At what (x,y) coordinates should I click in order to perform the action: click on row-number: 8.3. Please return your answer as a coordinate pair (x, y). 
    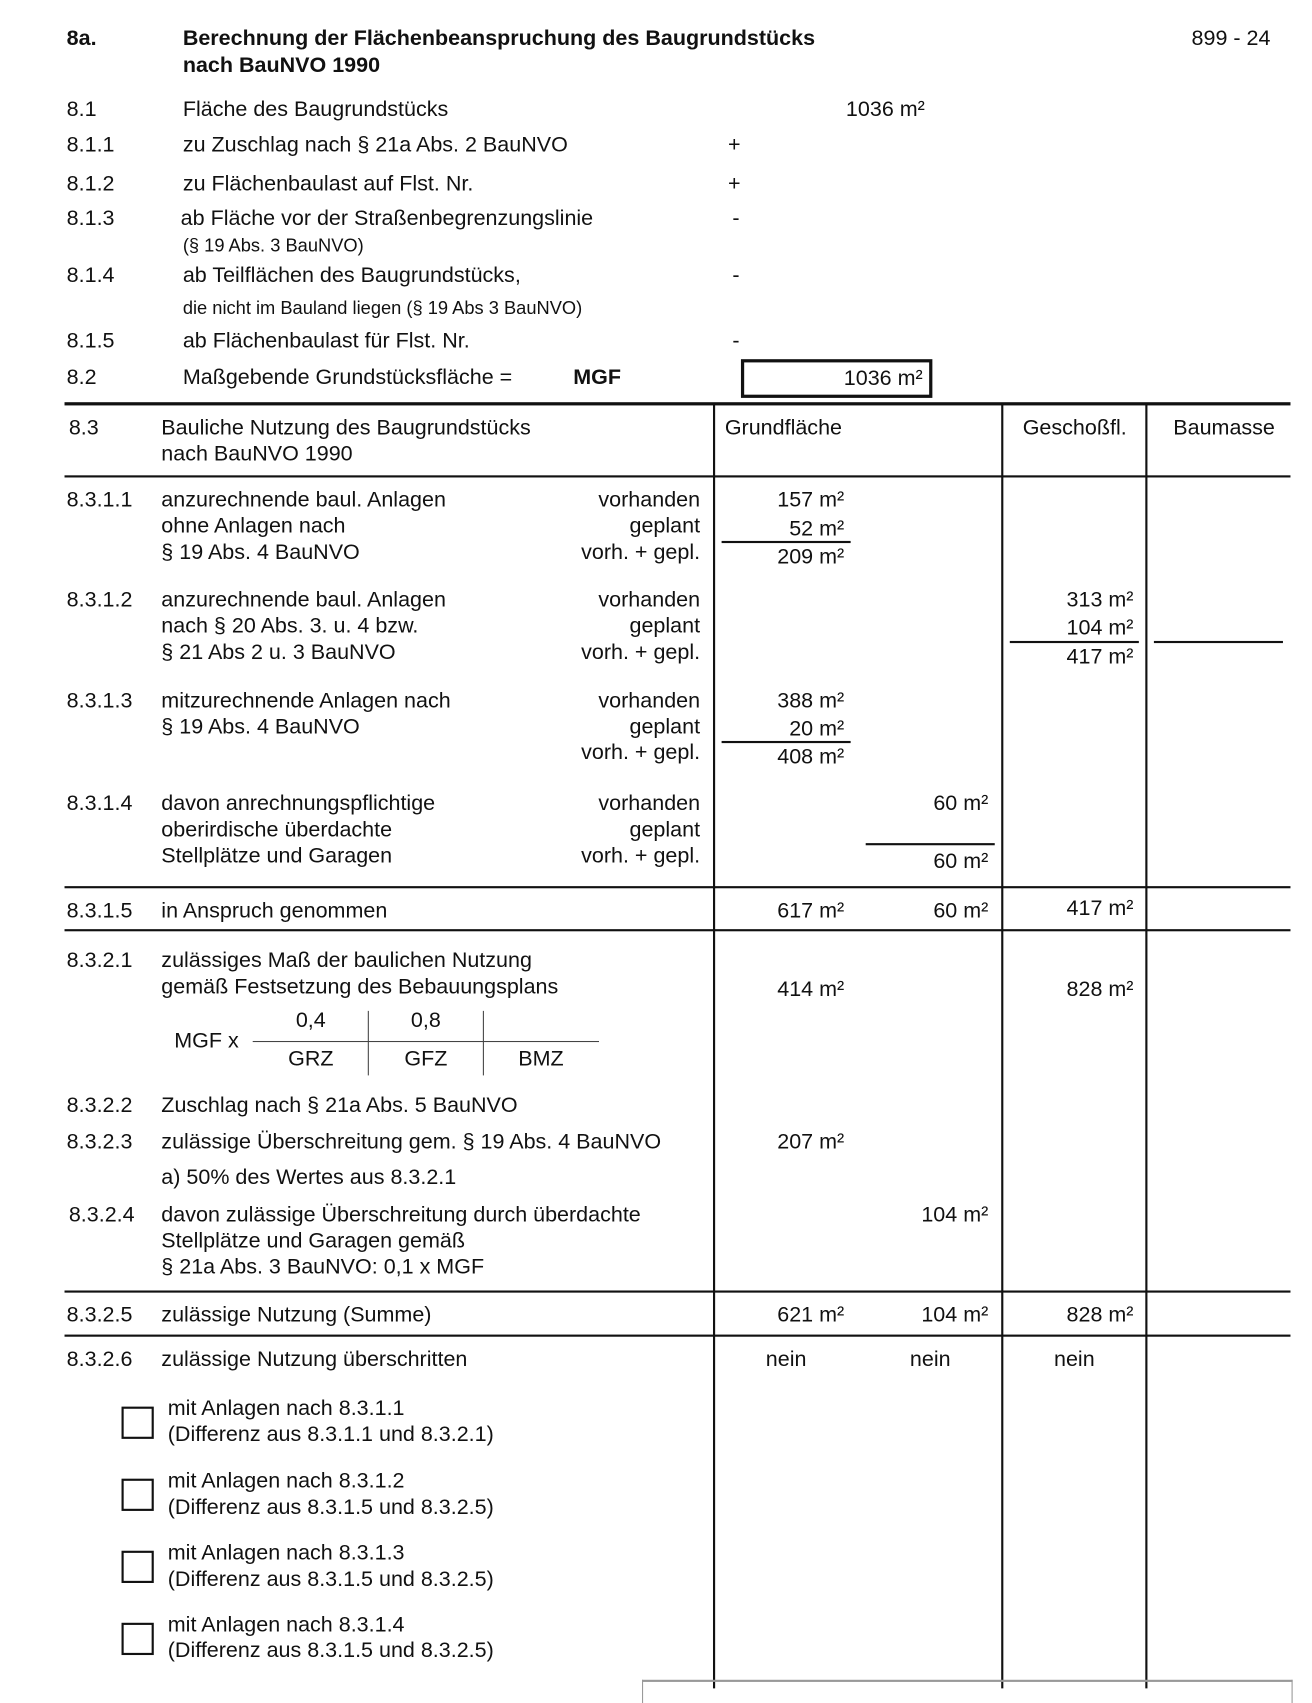
    Looking at the image, I should click on (83, 428).